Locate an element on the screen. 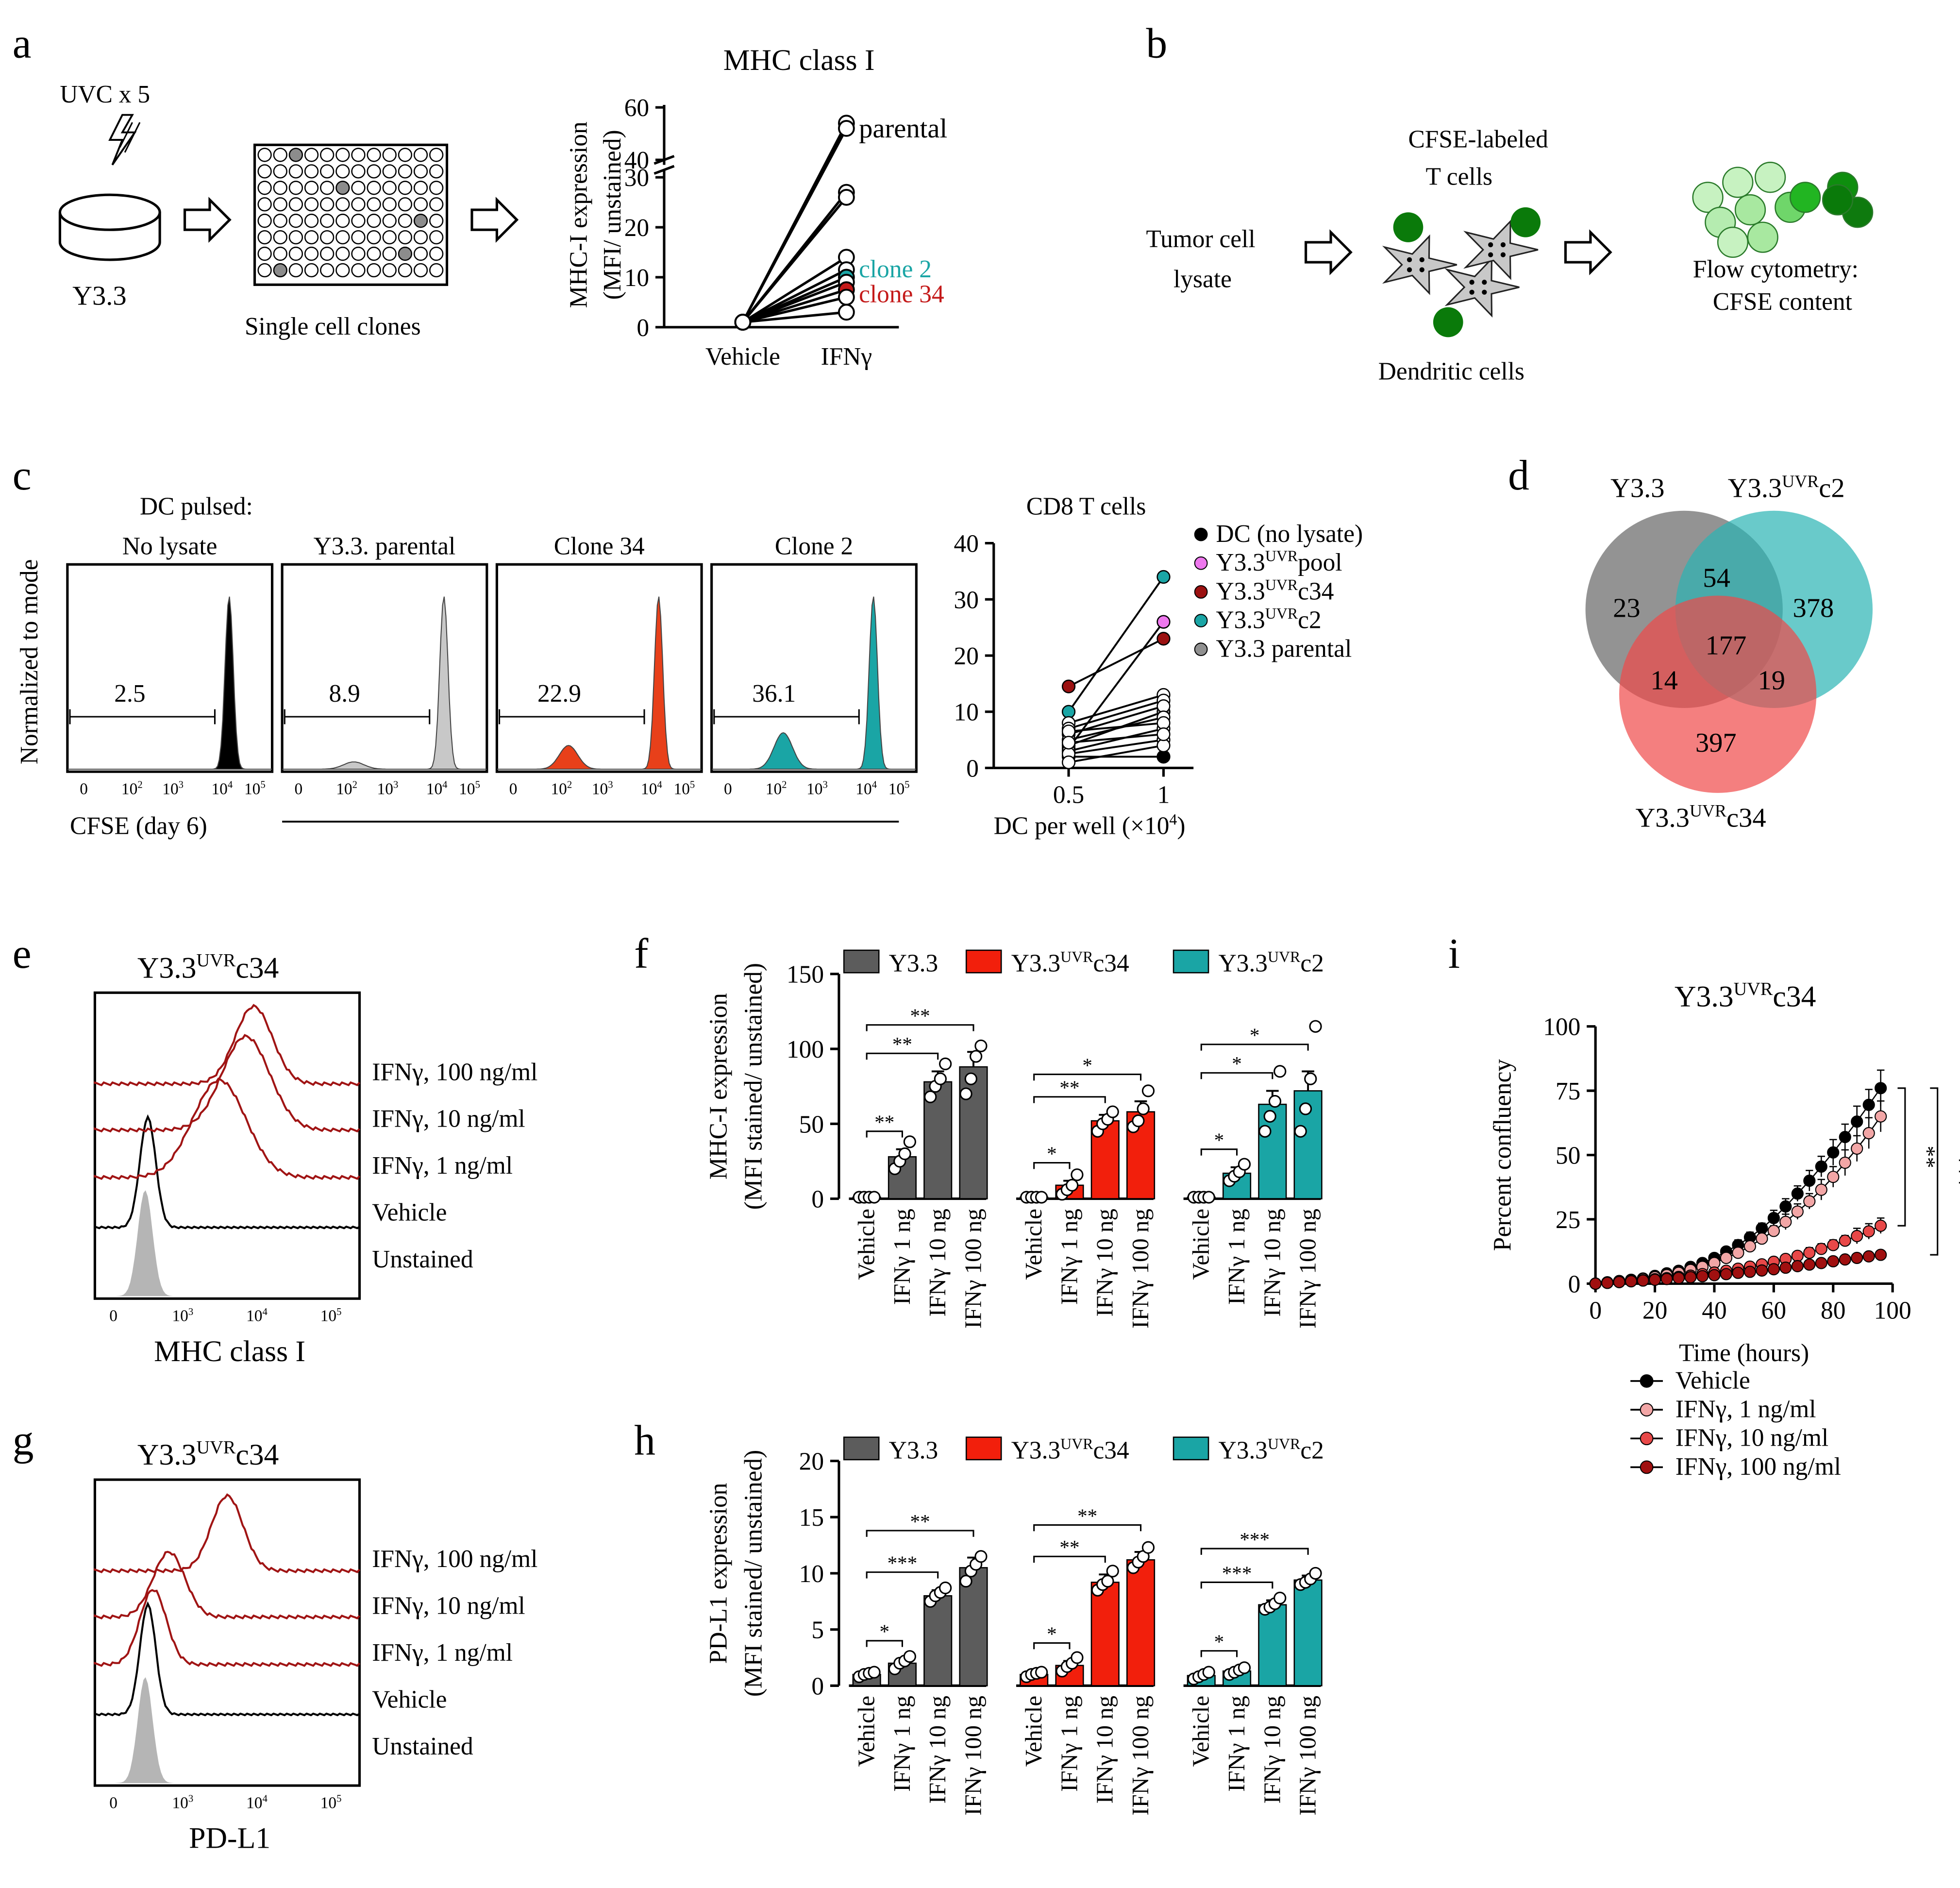 The image size is (1960, 1888). x-tick-label: 10² is located at coordinates (561, 789).